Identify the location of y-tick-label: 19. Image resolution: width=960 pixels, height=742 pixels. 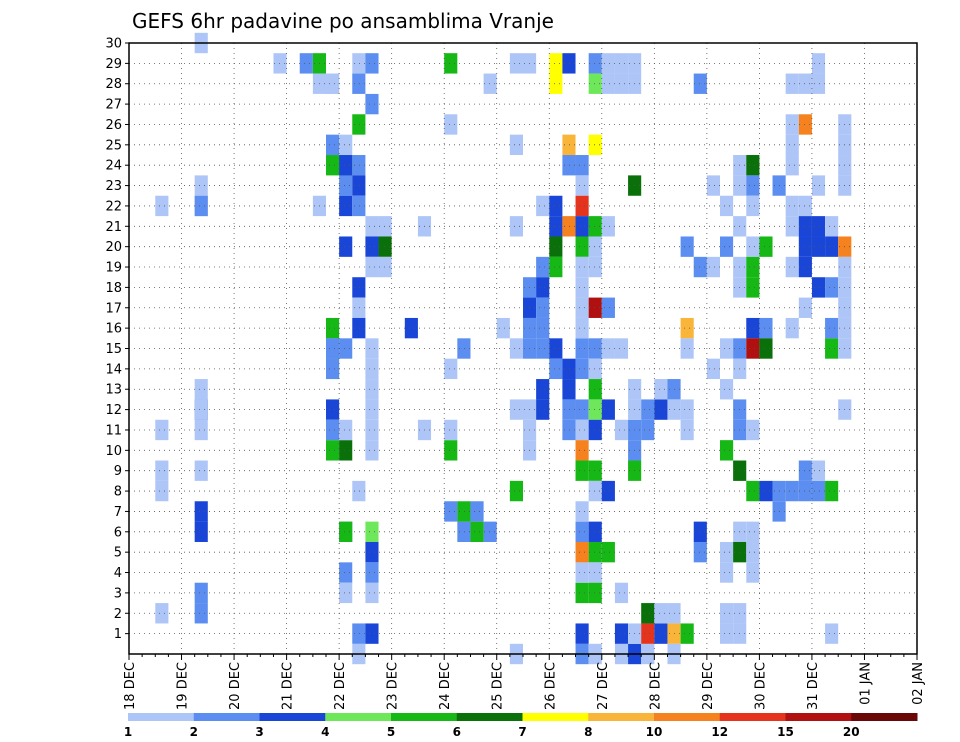
(113, 268).